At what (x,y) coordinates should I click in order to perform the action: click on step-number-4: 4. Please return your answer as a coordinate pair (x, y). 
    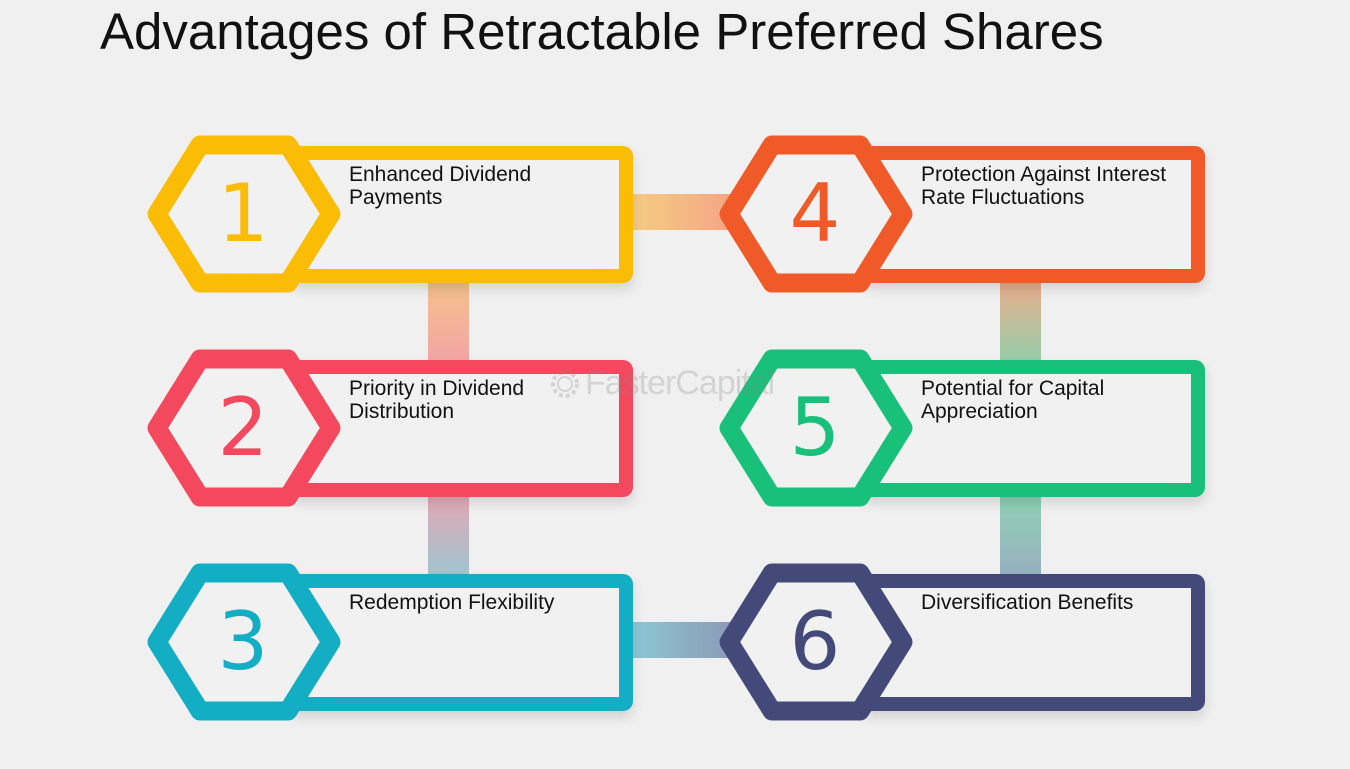
    Looking at the image, I should click on (815, 213).